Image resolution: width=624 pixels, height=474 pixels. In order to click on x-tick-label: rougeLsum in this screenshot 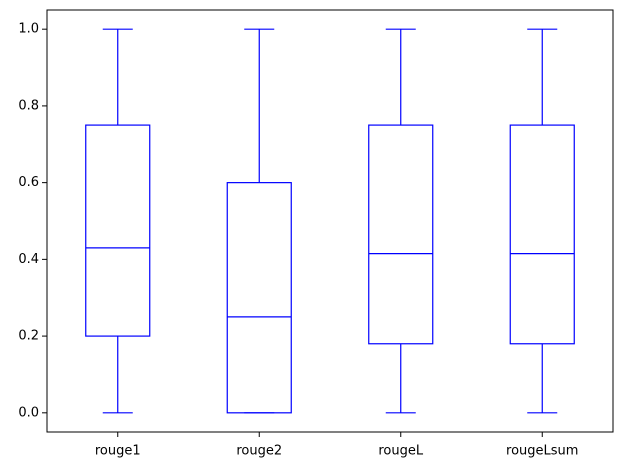, I will do `click(542, 451)`.